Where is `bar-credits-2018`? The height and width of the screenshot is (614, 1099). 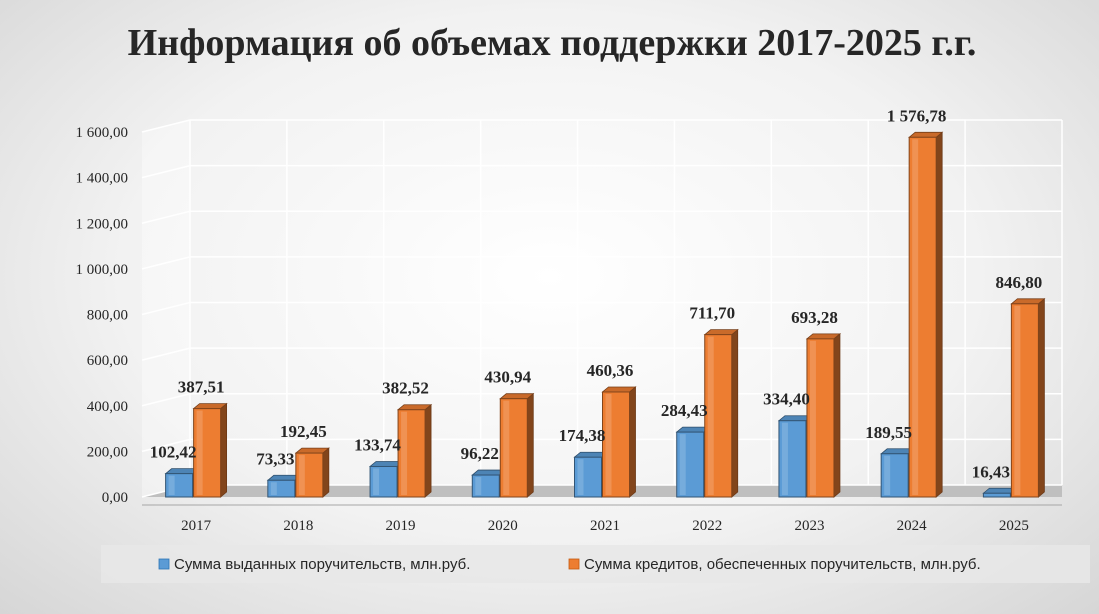 bar-credits-2018 is located at coordinates (312, 472).